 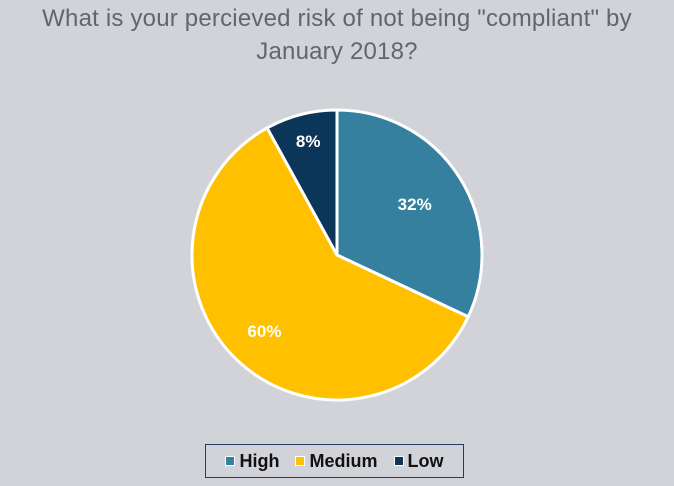 What do you see at coordinates (300, 461) in the screenshot?
I see `legend-swatch-medium` at bounding box center [300, 461].